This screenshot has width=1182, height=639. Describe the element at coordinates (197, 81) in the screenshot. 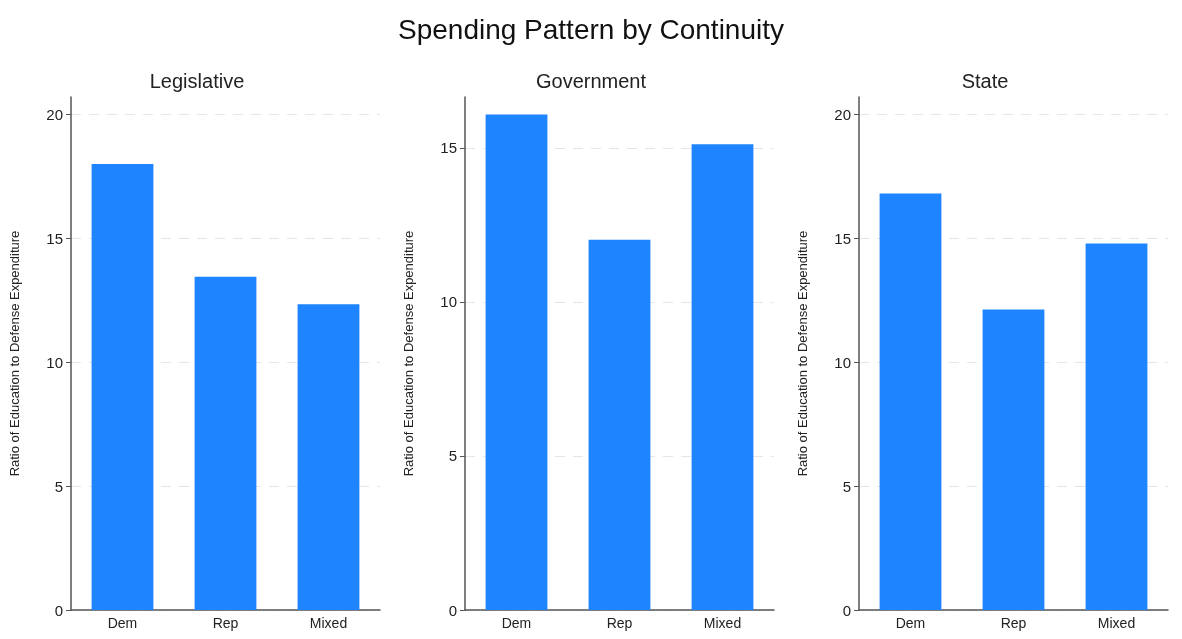

I see `chart-title: Legislative` at that location.